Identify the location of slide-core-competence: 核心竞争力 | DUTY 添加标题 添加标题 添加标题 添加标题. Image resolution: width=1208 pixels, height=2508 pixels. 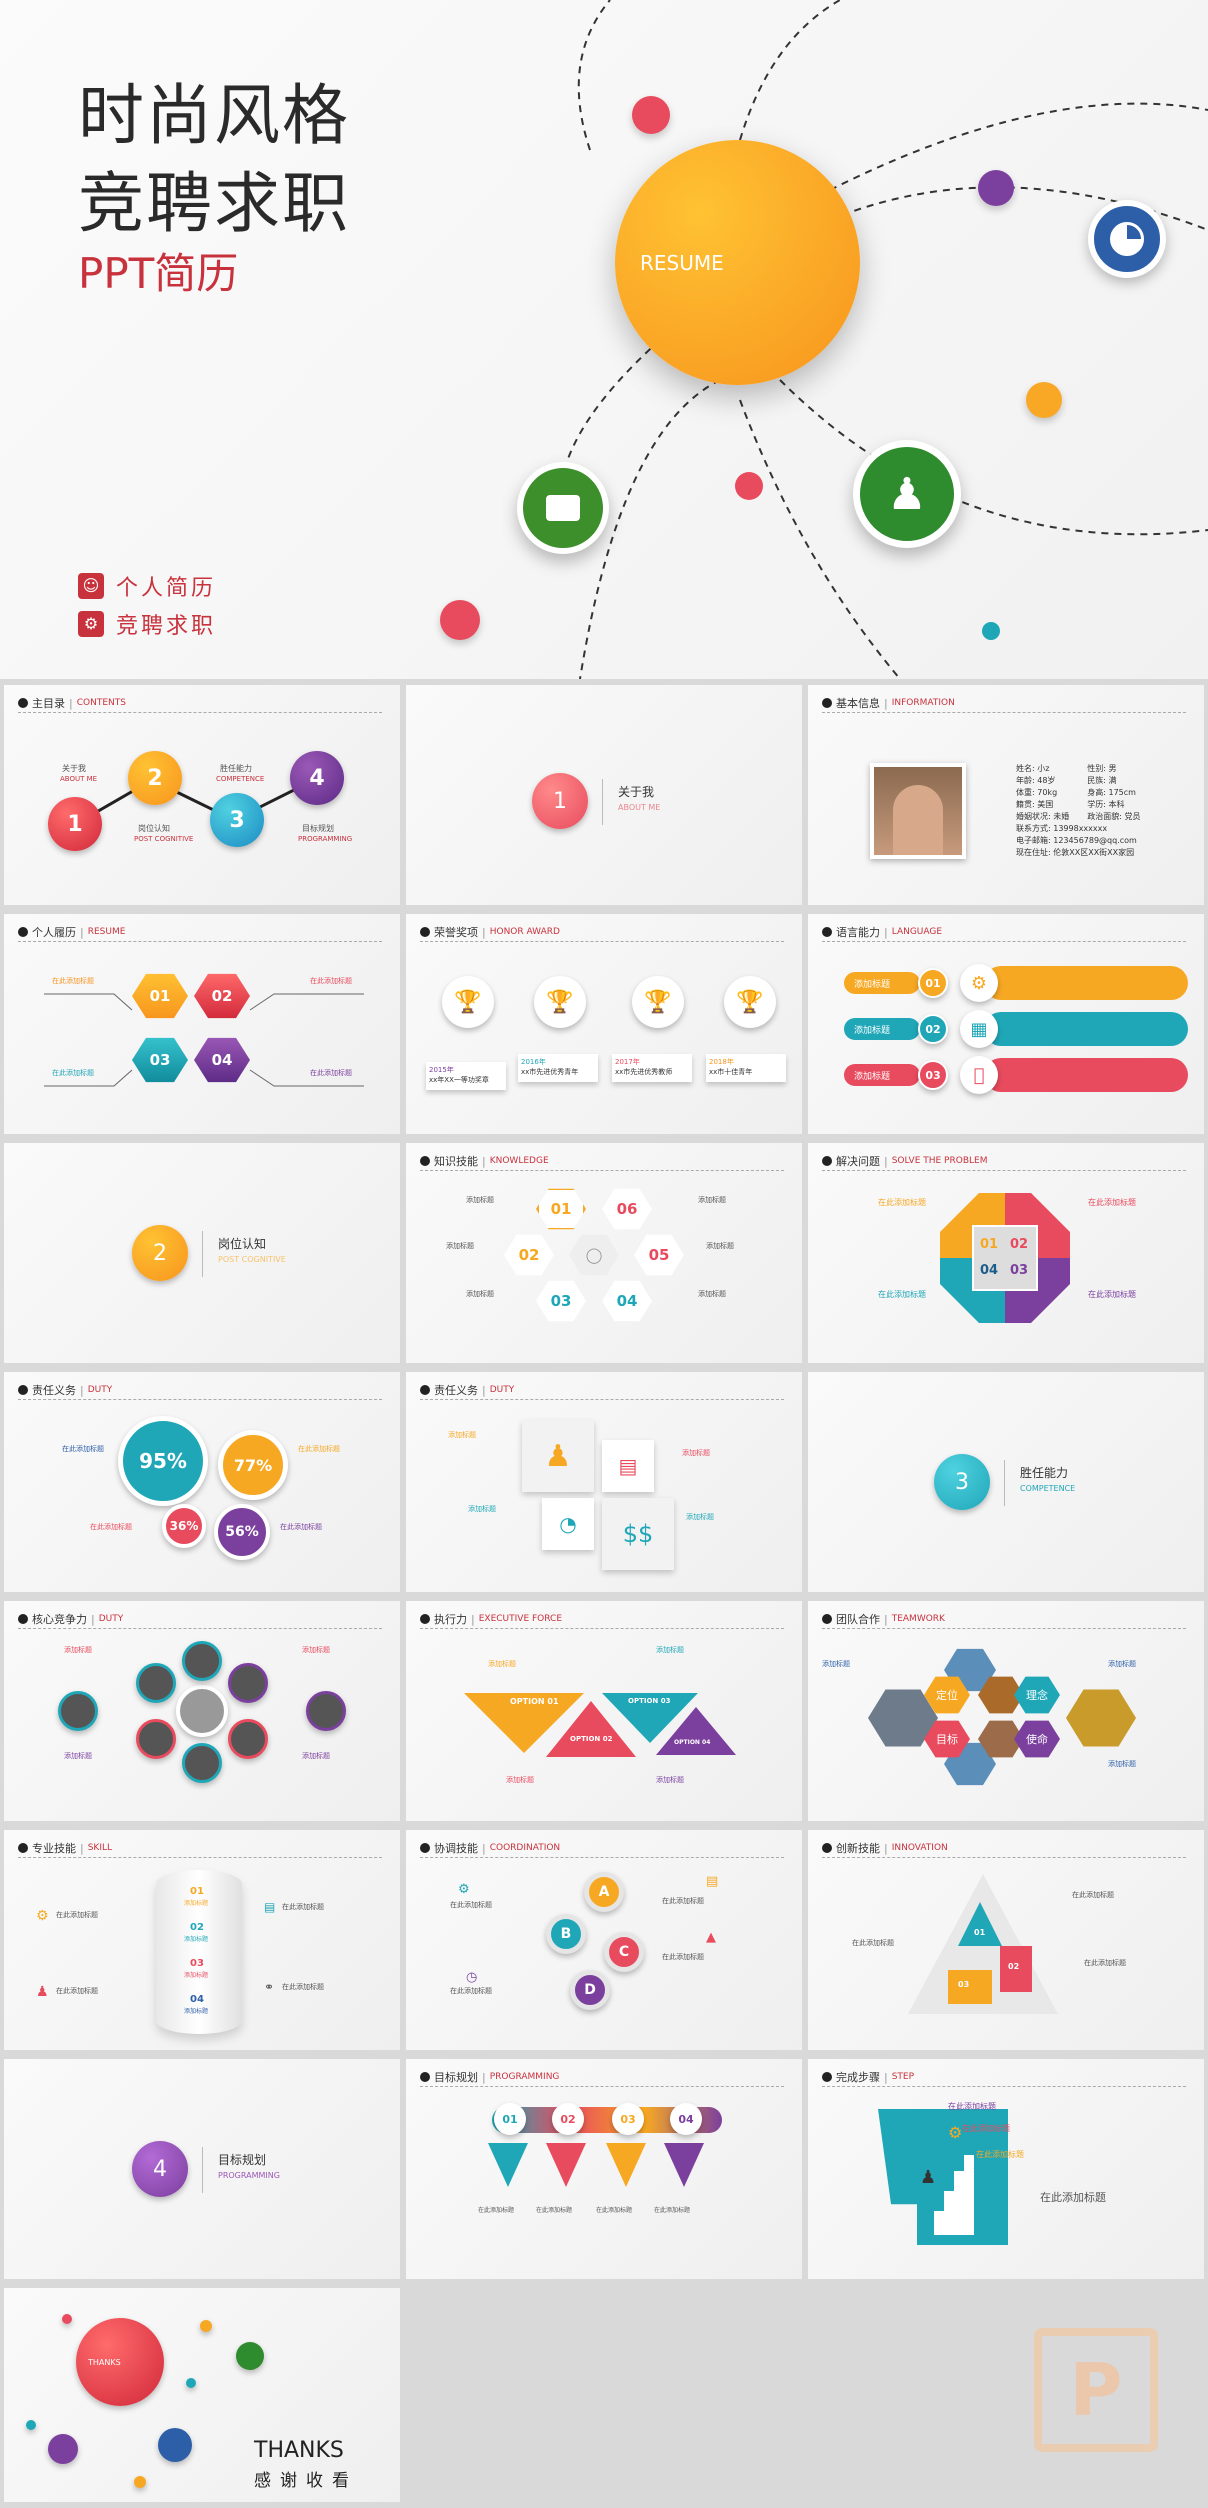
(202, 1711).